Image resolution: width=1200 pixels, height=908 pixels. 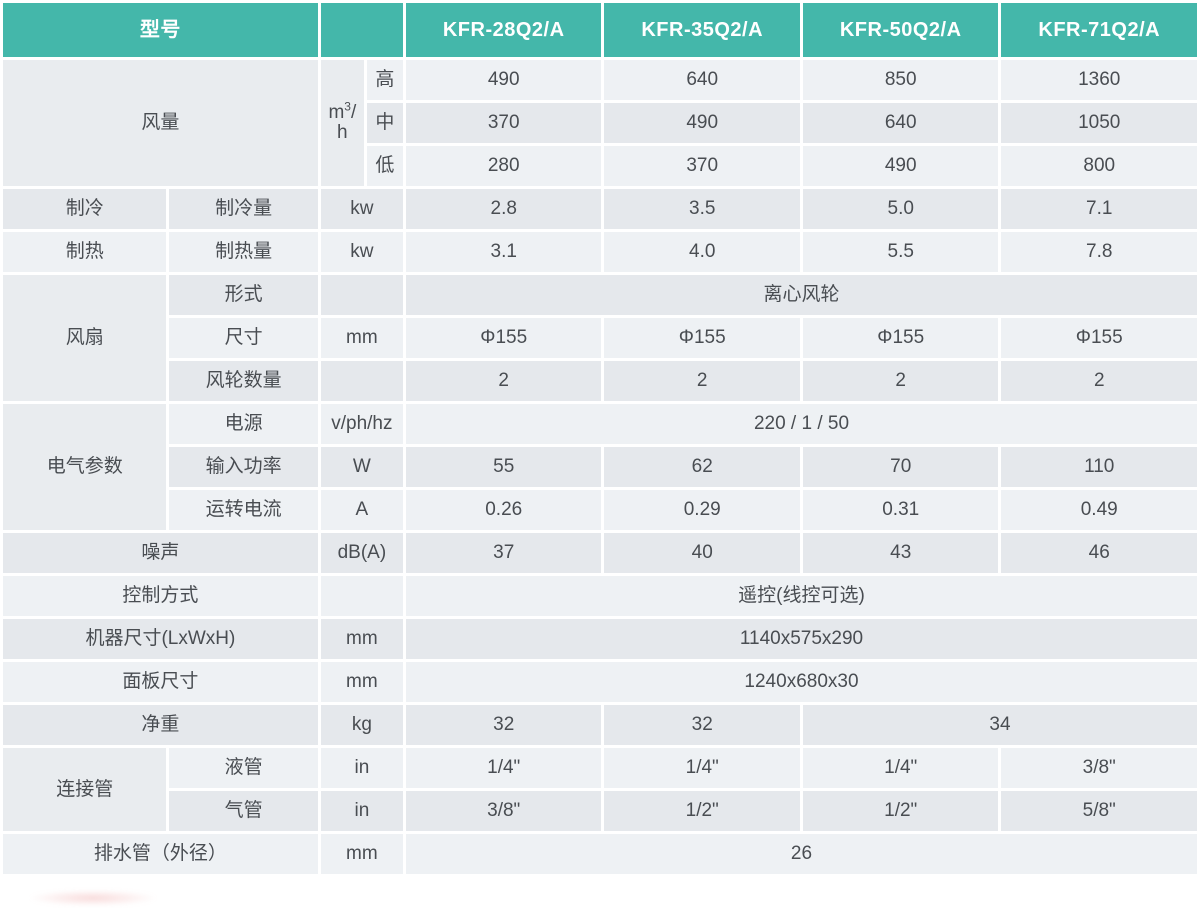 I want to click on value-cell-span: 1240x680x30, so click(x=801, y=682).